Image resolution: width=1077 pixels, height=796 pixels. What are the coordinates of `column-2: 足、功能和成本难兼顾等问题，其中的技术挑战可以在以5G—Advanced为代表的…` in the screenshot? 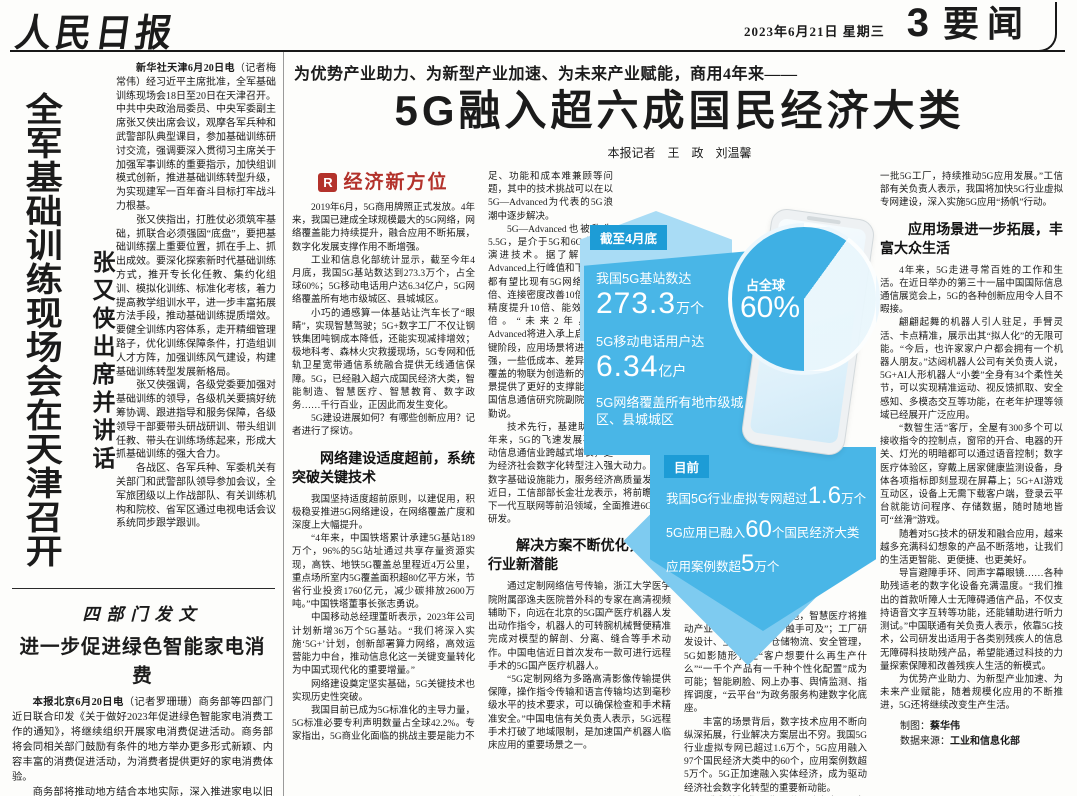 It's located at (579, 483).